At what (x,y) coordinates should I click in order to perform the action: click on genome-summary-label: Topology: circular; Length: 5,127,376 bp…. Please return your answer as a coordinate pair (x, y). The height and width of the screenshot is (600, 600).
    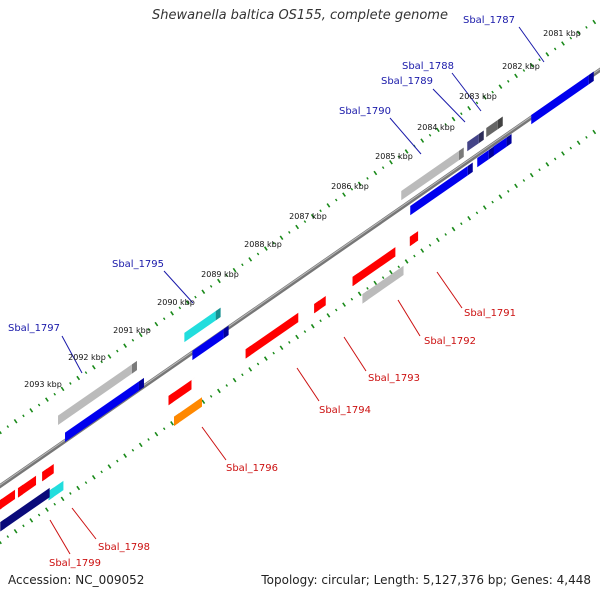
    Looking at the image, I should click on (426, 580).